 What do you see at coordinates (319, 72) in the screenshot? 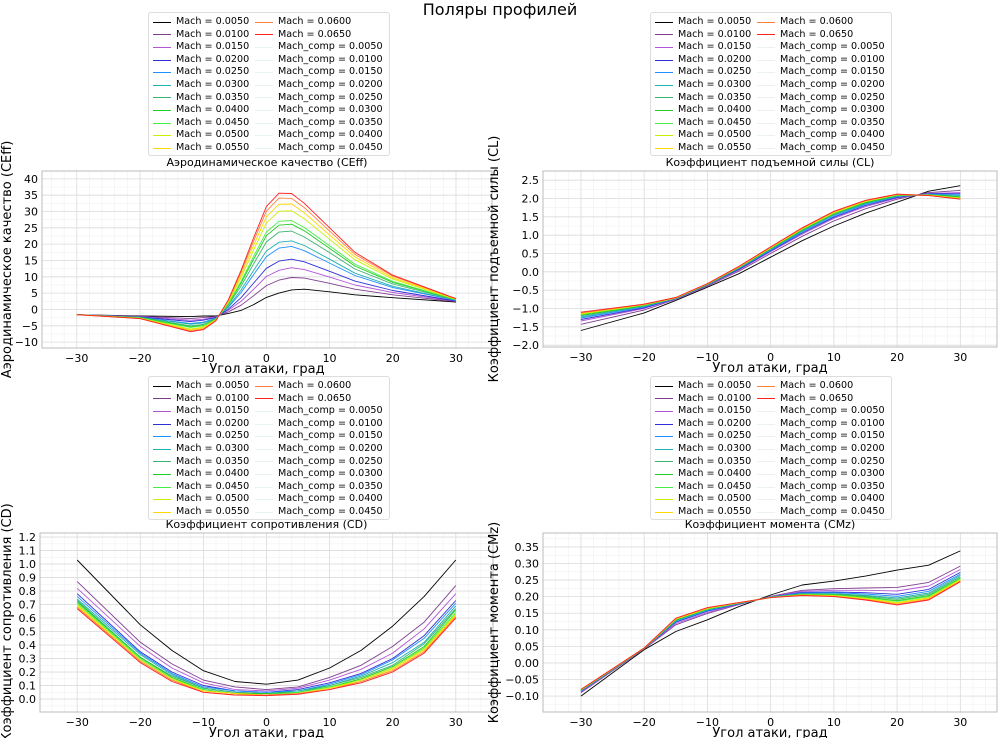
I see `legend-item: Mach_comp = 0.0150` at bounding box center [319, 72].